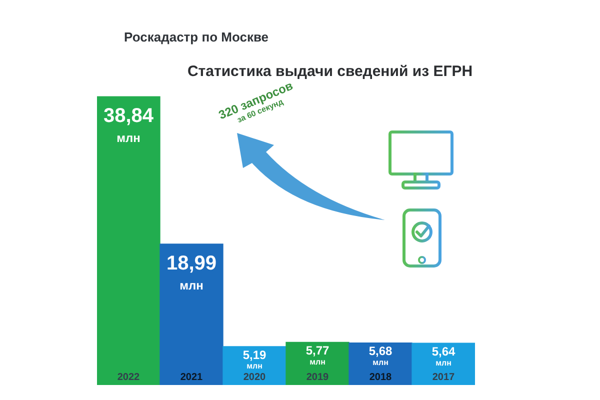 Image resolution: width=600 pixels, height=400 pixels. Describe the element at coordinates (196, 37) in the screenshot. I see `text: Роскадастр по Москве` at that location.